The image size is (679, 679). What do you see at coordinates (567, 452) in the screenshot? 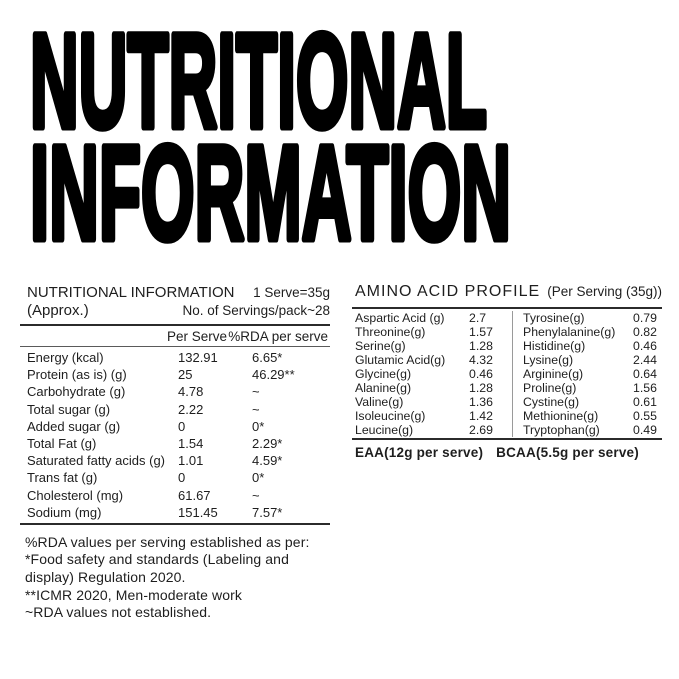
I see `bcaa-total: BCAA(5.5g per serve)` at bounding box center [567, 452].